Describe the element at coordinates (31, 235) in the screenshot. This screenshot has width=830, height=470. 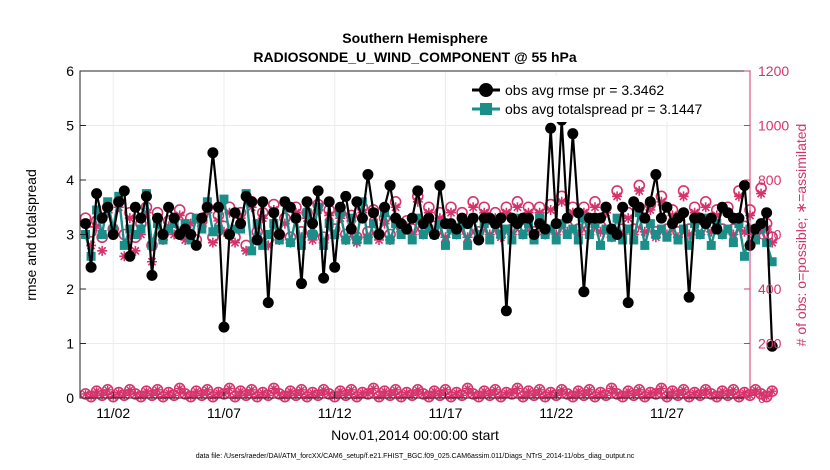
I see `y-axis-label: rmse and totalspread` at that location.